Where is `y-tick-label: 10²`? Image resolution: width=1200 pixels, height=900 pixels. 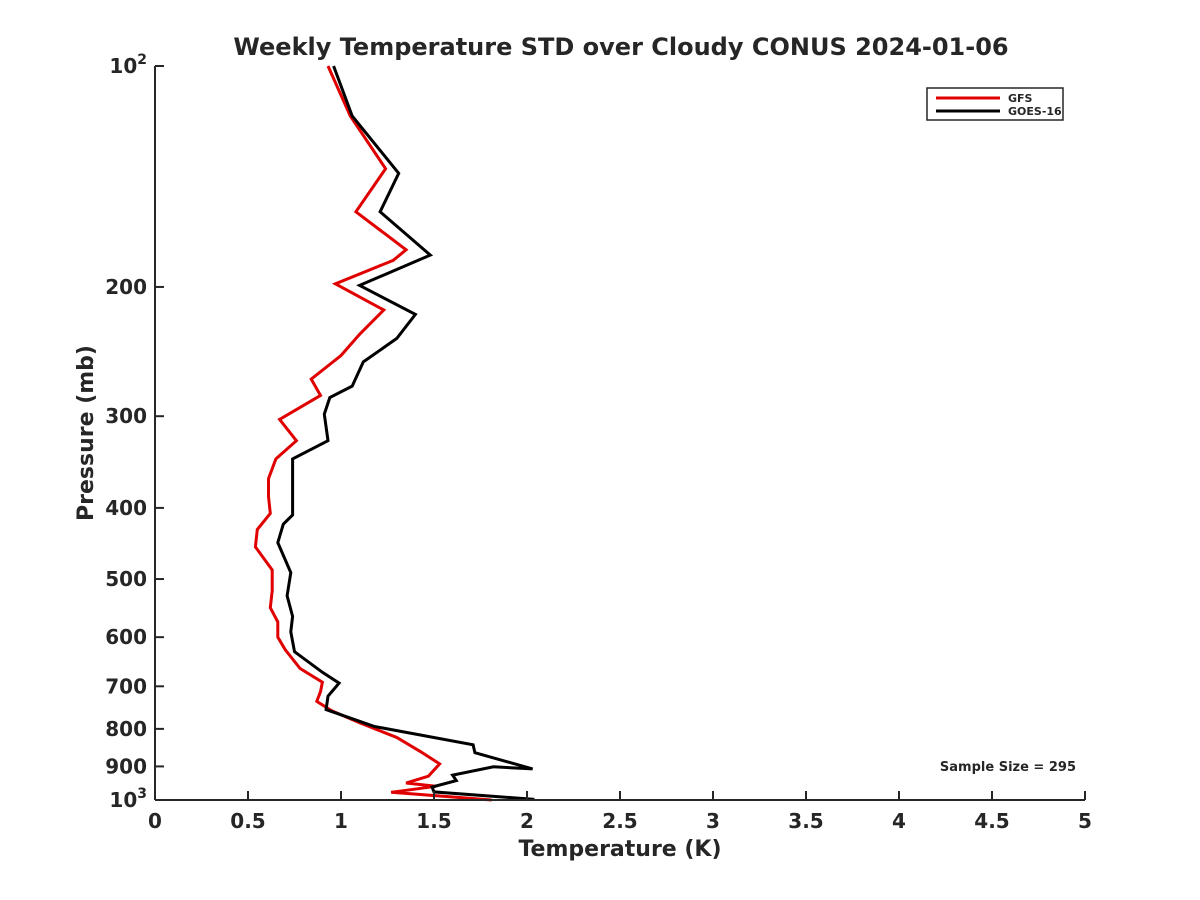 y-tick-label: 10² is located at coordinates (128, 65).